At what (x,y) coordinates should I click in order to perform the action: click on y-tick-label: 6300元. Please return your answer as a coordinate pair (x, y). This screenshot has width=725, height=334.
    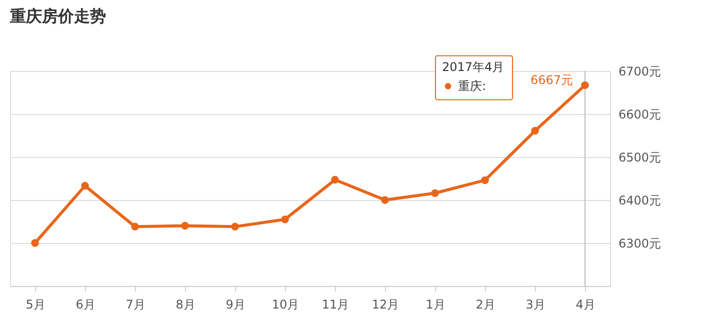
    Looking at the image, I should click on (640, 243).